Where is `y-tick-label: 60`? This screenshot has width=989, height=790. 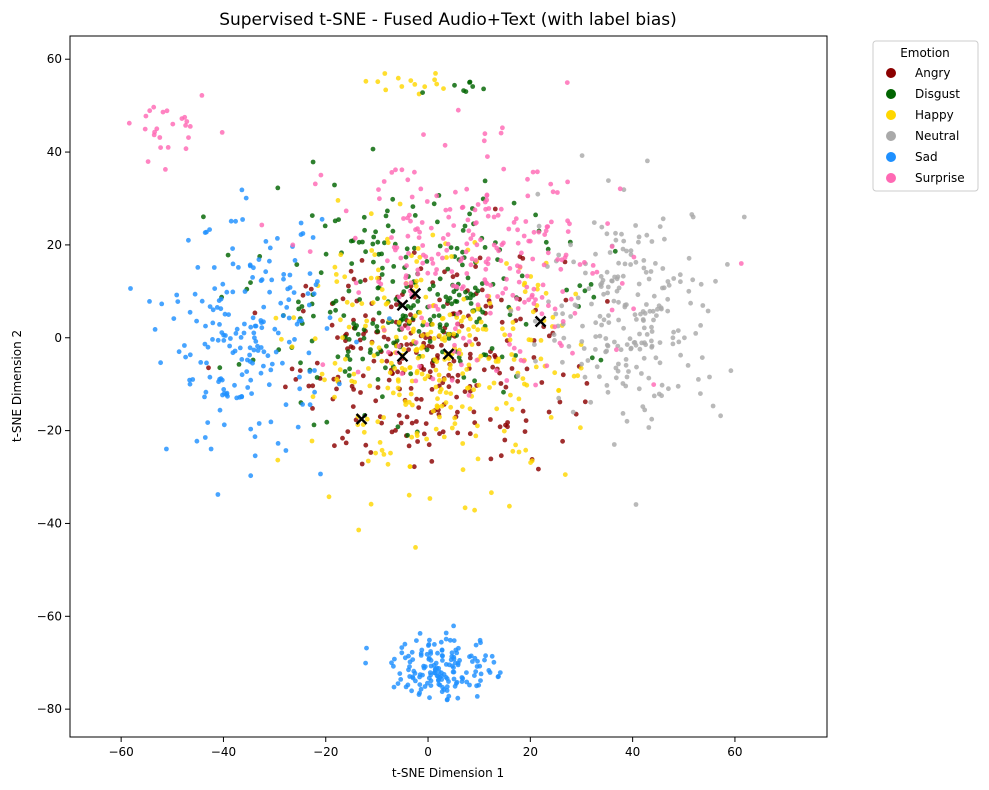
y-tick-label: 60 is located at coordinates (54, 59).